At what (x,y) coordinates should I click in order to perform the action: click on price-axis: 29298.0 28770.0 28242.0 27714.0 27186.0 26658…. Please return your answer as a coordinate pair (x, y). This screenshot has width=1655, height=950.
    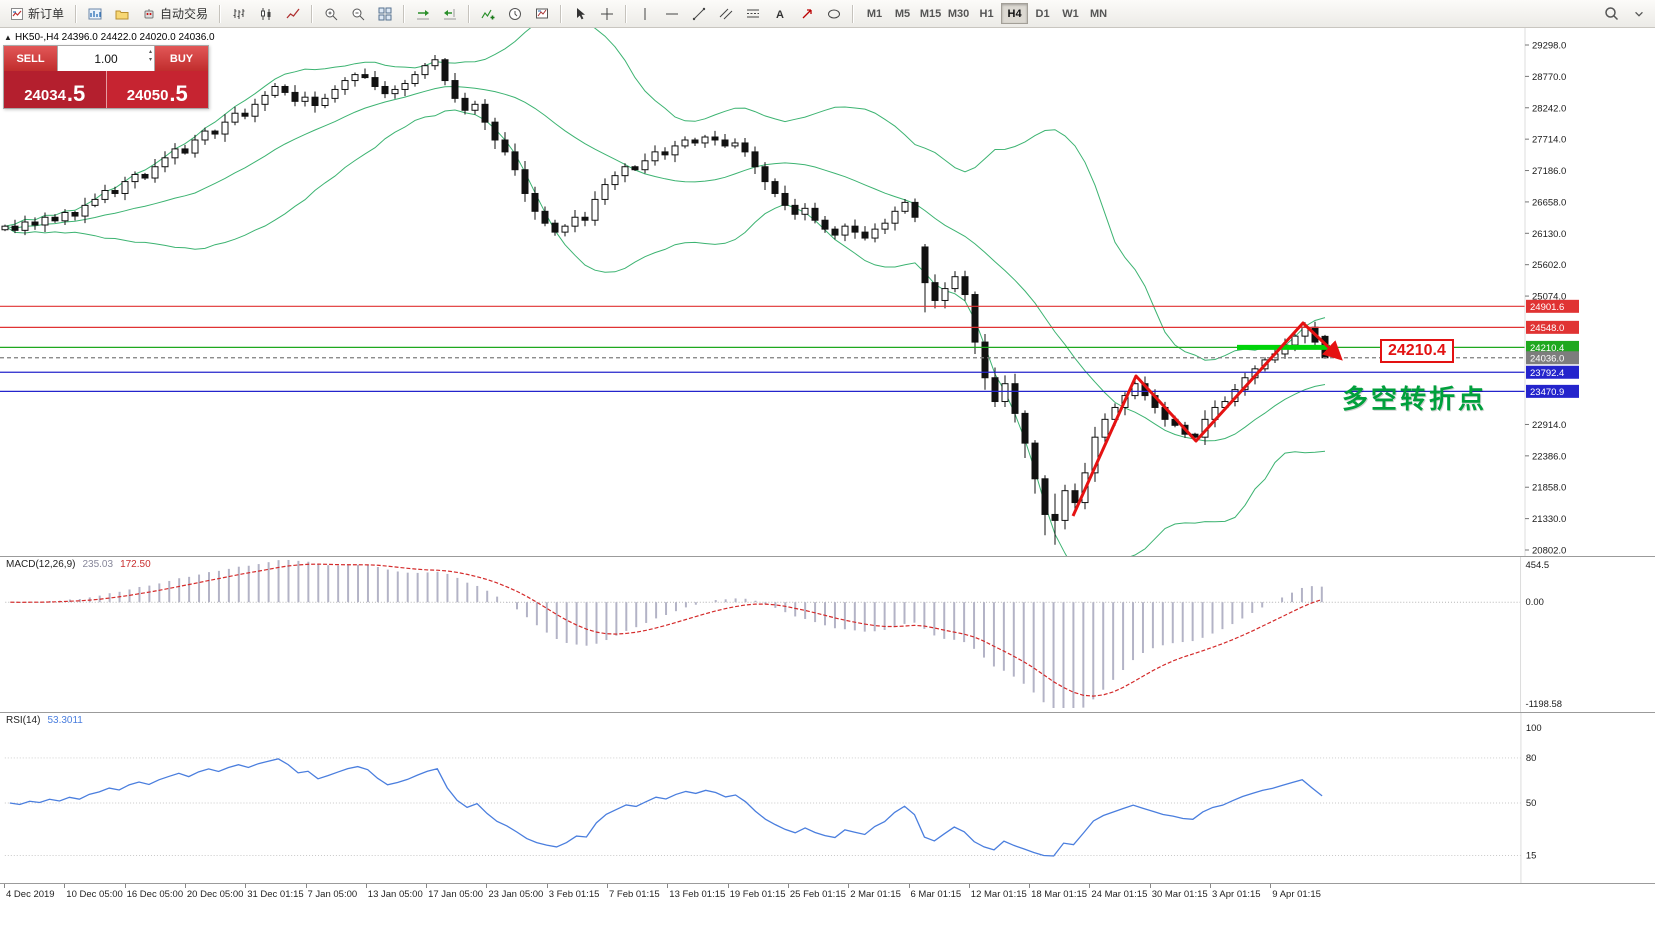
    Looking at the image, I should click on (1545, 292).